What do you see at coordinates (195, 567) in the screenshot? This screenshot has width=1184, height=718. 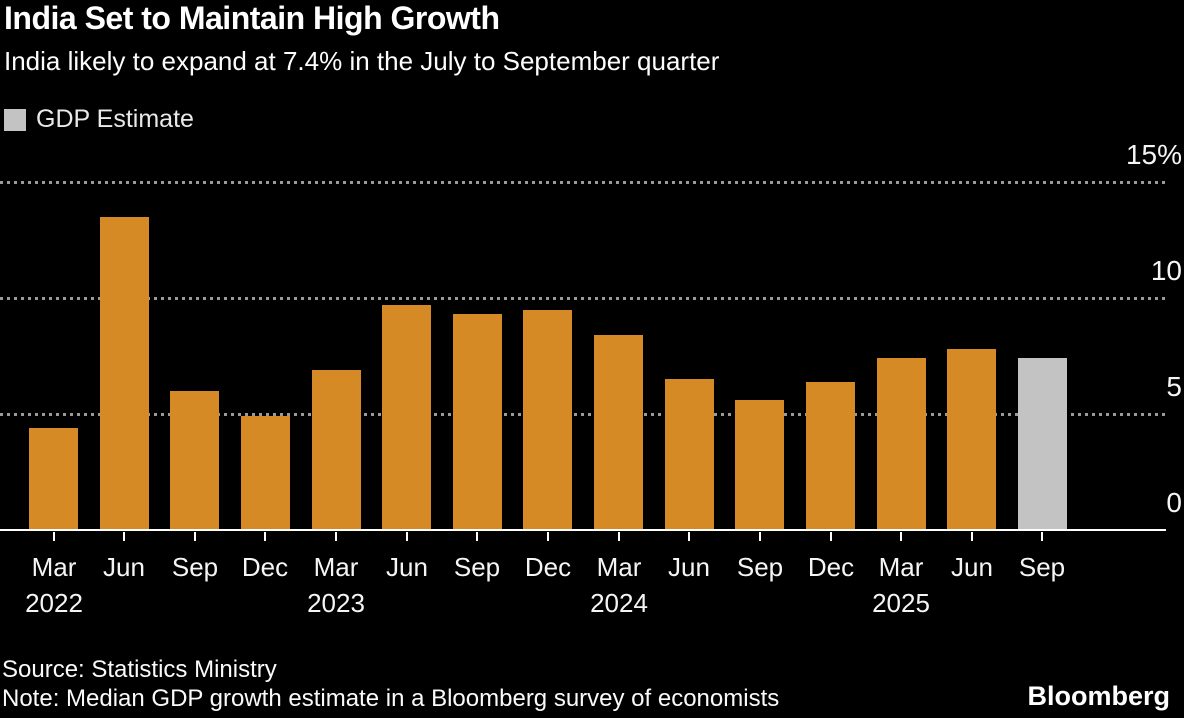 I see `x-tick-label-sep-2022: Sep` at bounding box center [195, 567].